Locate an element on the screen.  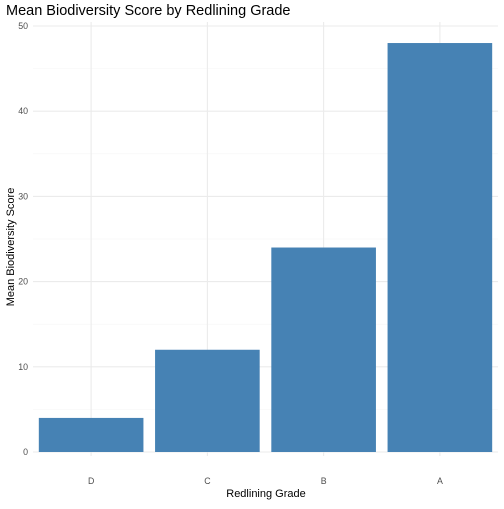
y-tick-label: 40 is located at coordinates (23, 111).